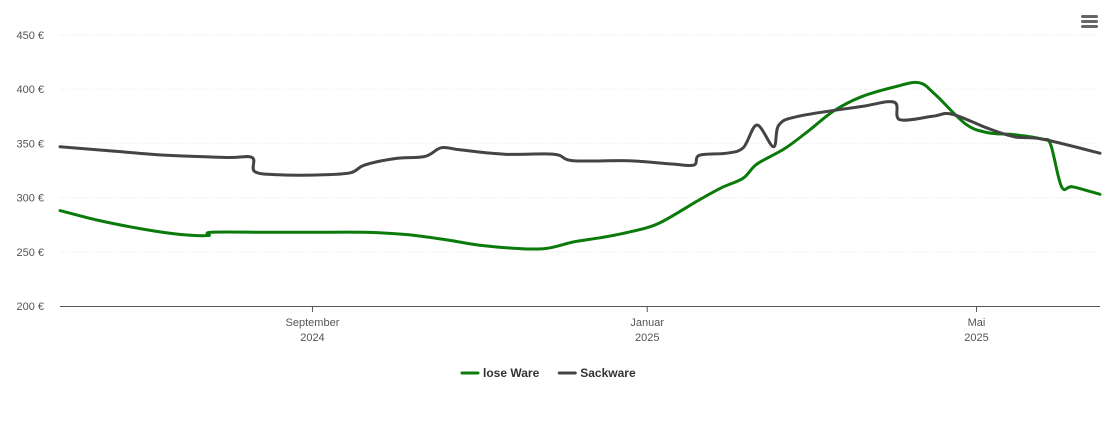  Describe the element at coordinates (30, 36) in the screenshot. I see `y-tick-label: 450 €` at that location.